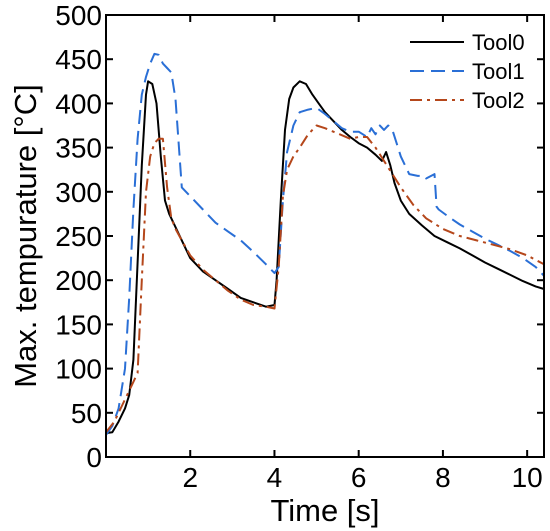 The height and width of the screenshot is (531, 550). What do you see at coordinates (78, 192) in the screenshot?
I see `y-tick-label: 300` at bounding box center [78, 192].